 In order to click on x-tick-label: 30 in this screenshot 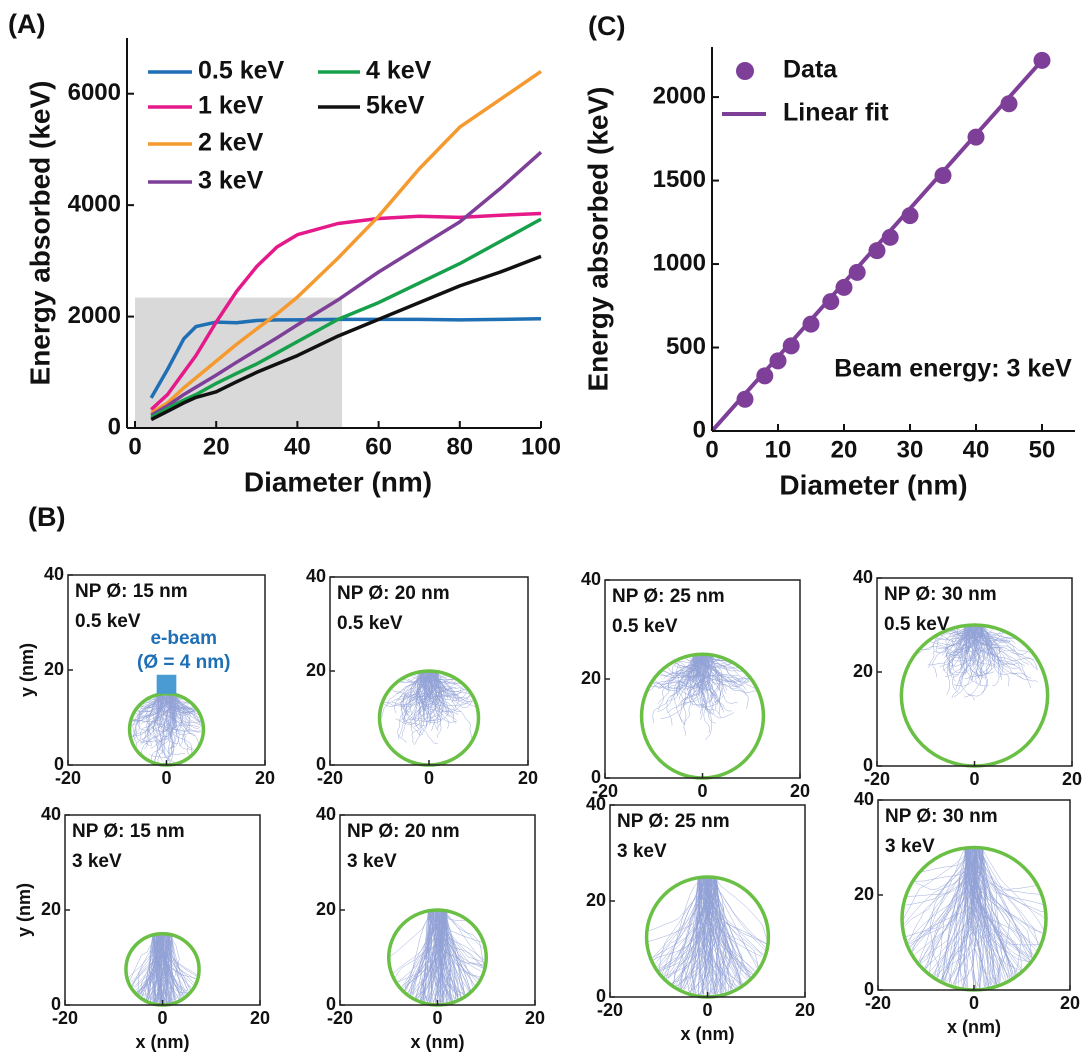, I will do `click(910, 449)`.